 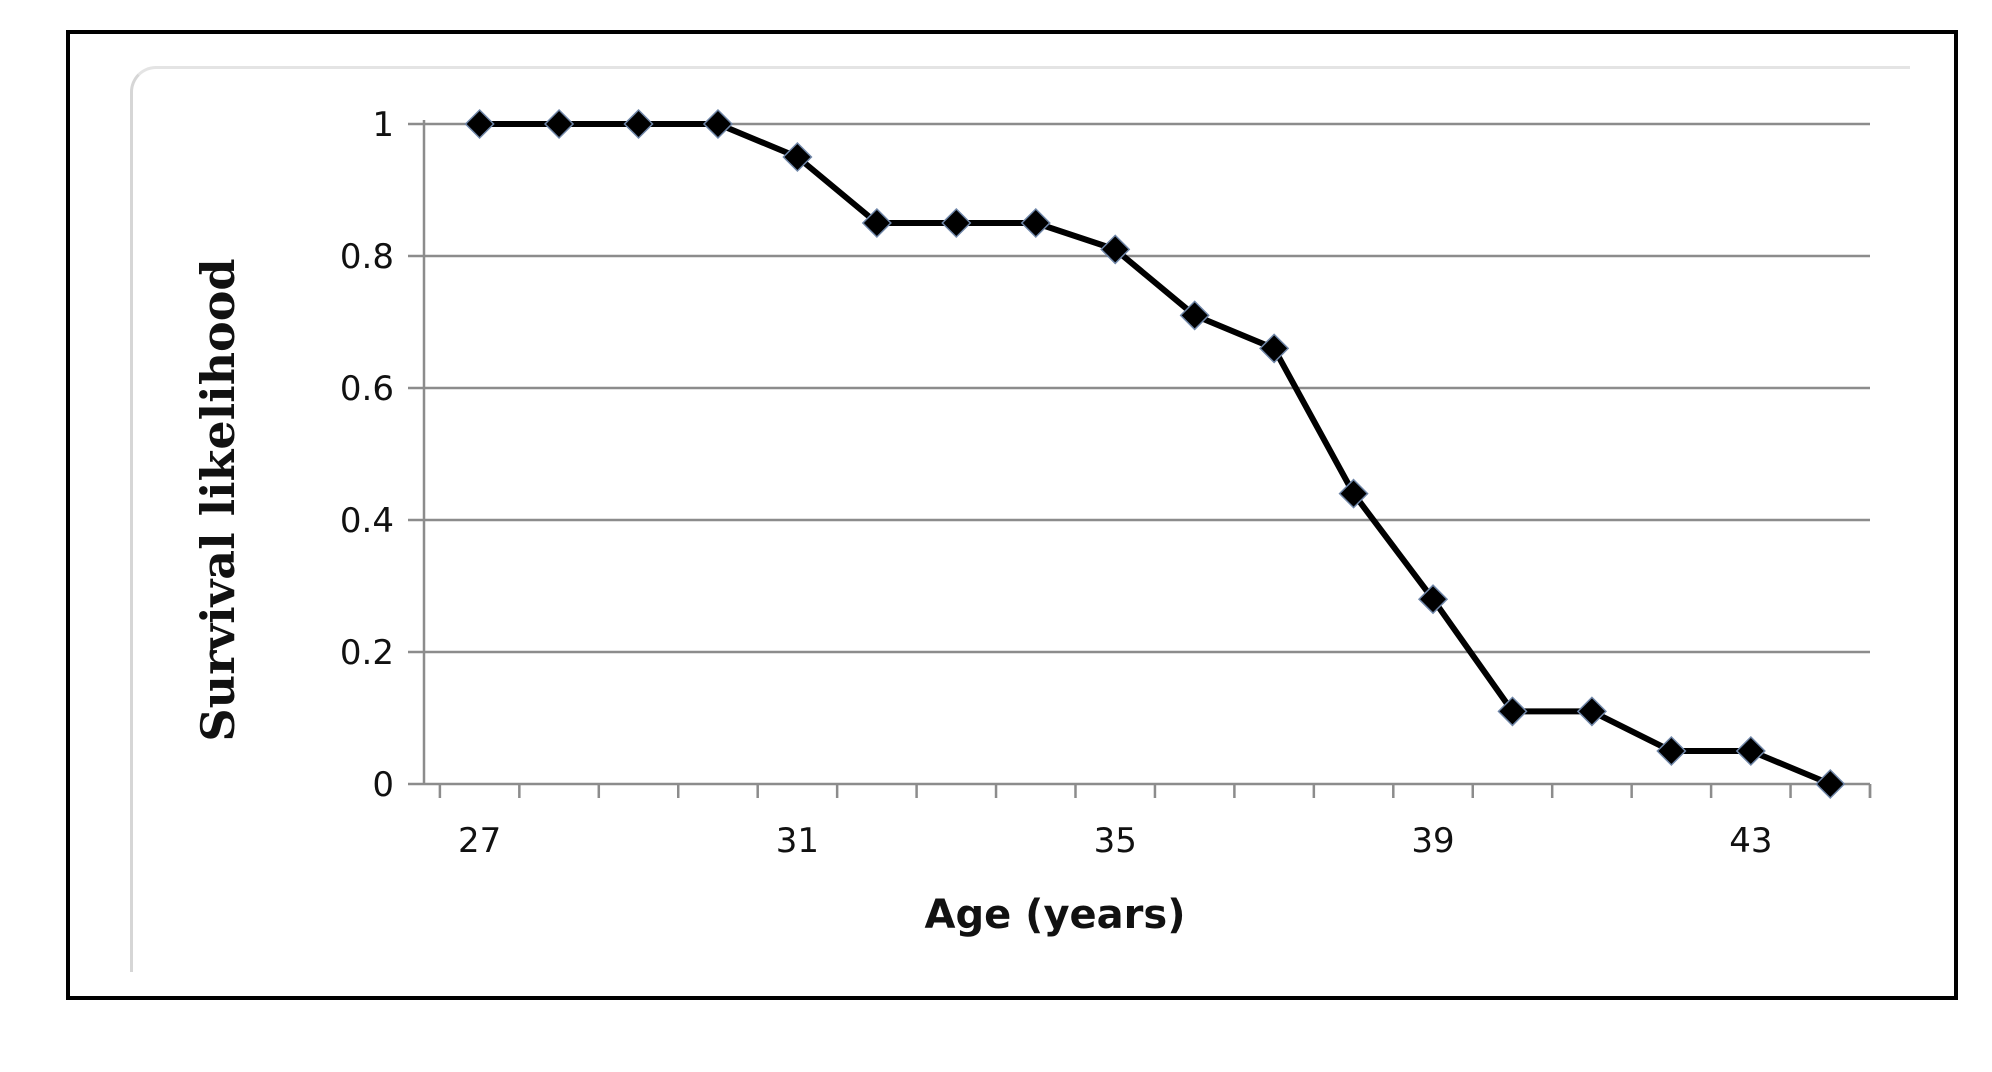 I want to click on y-tick-labels: 0 0.2 0.4 0.6 0.8 1, so click(x=367, y=455).